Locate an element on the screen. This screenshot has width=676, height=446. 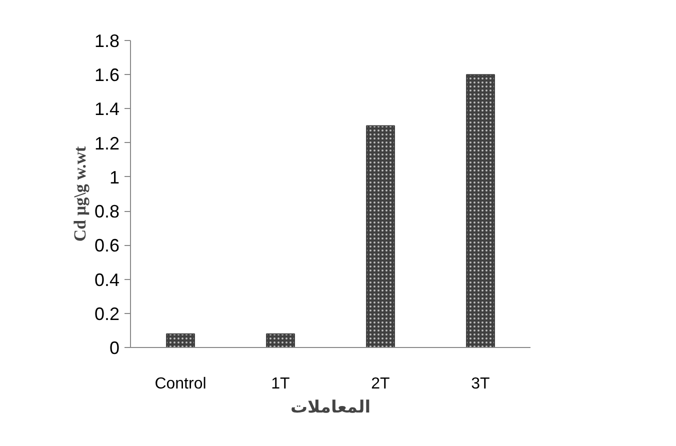
y-tick-label: 1.2 is located at coordinates (107, 143).